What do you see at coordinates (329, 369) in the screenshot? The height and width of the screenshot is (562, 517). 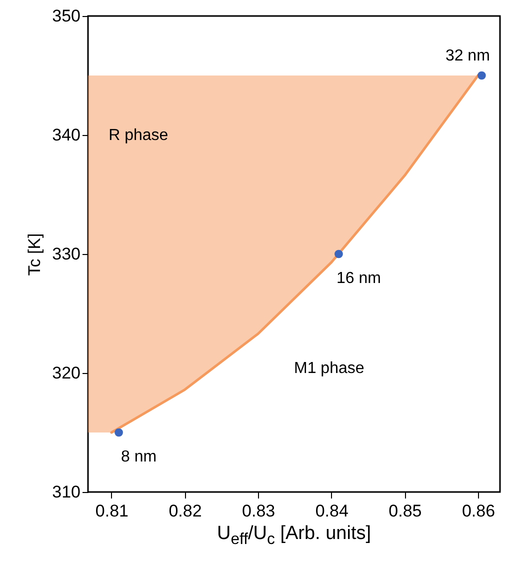 I see `annotation: M1 phase` at bounding box center [329, 369].